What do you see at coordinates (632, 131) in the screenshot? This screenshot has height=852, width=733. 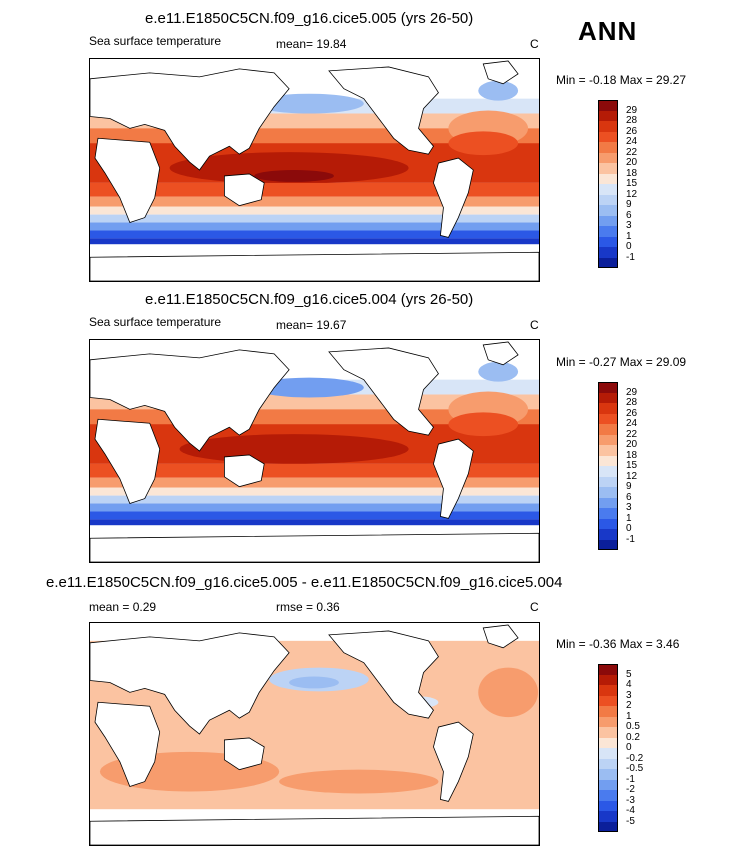 I see `colorbar-tick-label: 26` at bounding box center [632, 131].